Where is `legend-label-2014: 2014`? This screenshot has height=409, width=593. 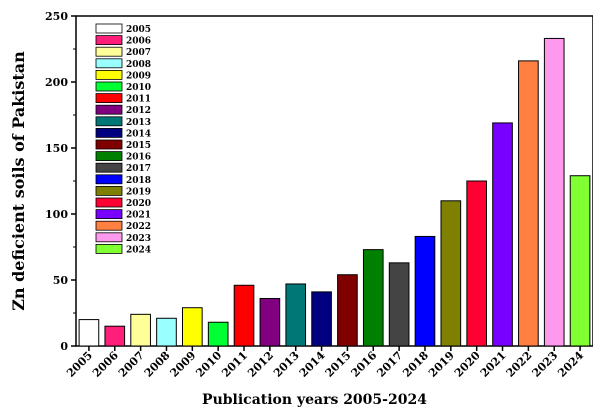
legend-label-2014: 2014 is located at coordinates (138, 134).